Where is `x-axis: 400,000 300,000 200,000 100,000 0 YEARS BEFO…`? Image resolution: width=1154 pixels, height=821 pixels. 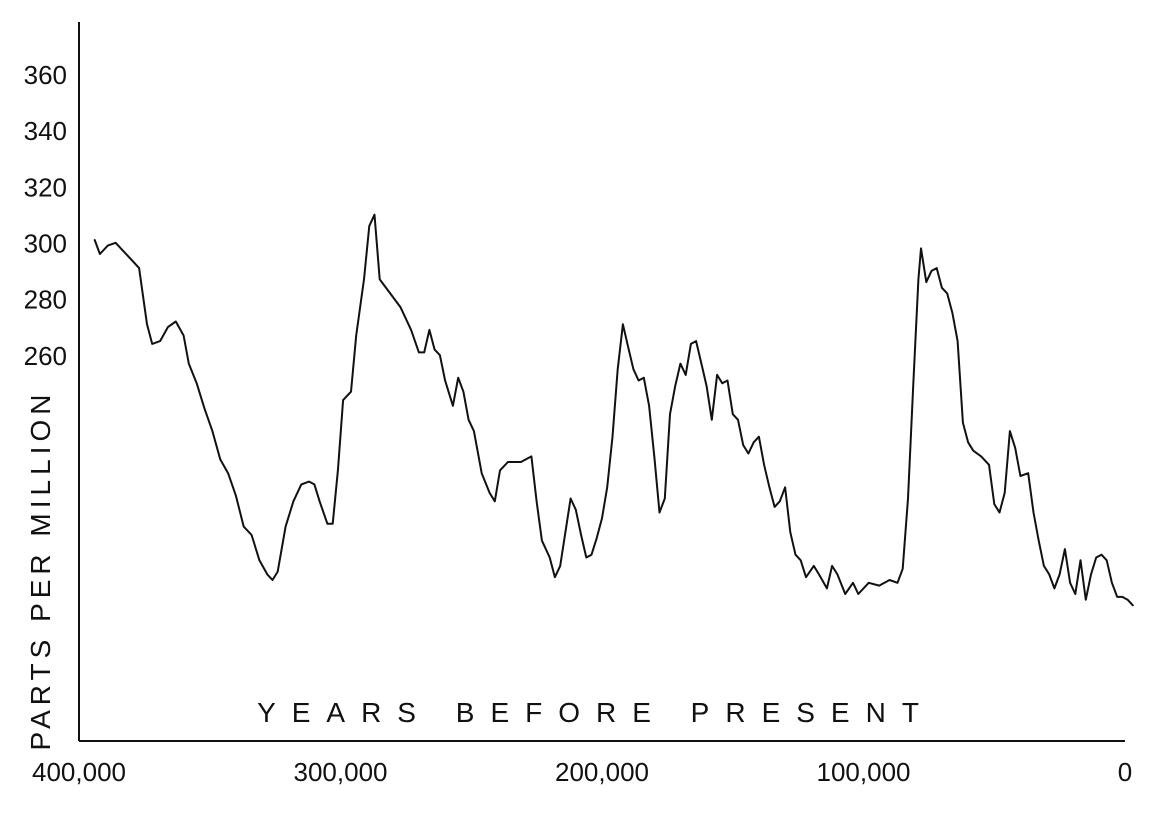
x-axis: 400,000 300,000 200,000 100,000 0 YEARS BEFO… is located at coordinates (582, 742).